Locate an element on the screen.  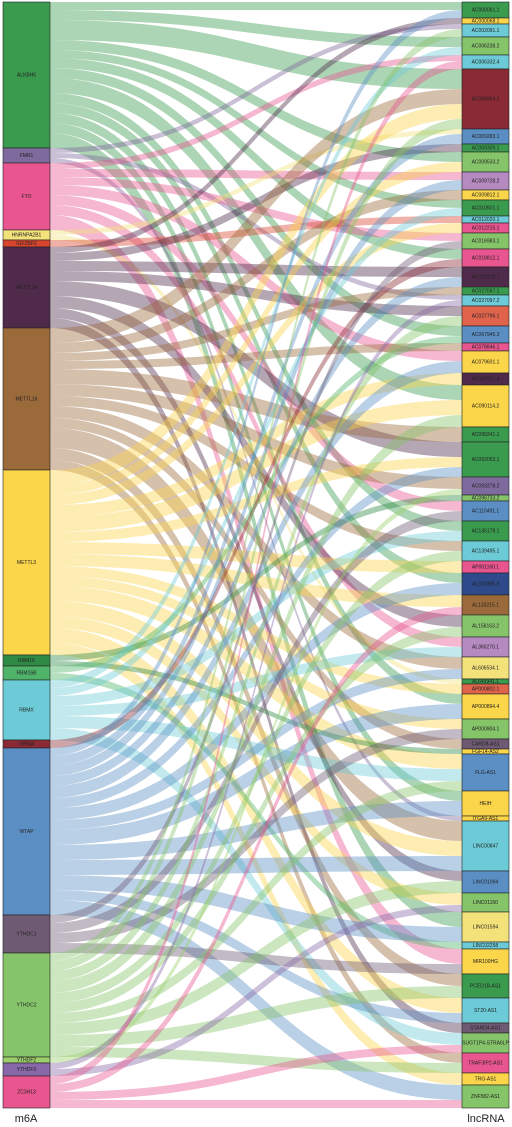
target-label: AC092053.1 is located at coordinates (486, 460).